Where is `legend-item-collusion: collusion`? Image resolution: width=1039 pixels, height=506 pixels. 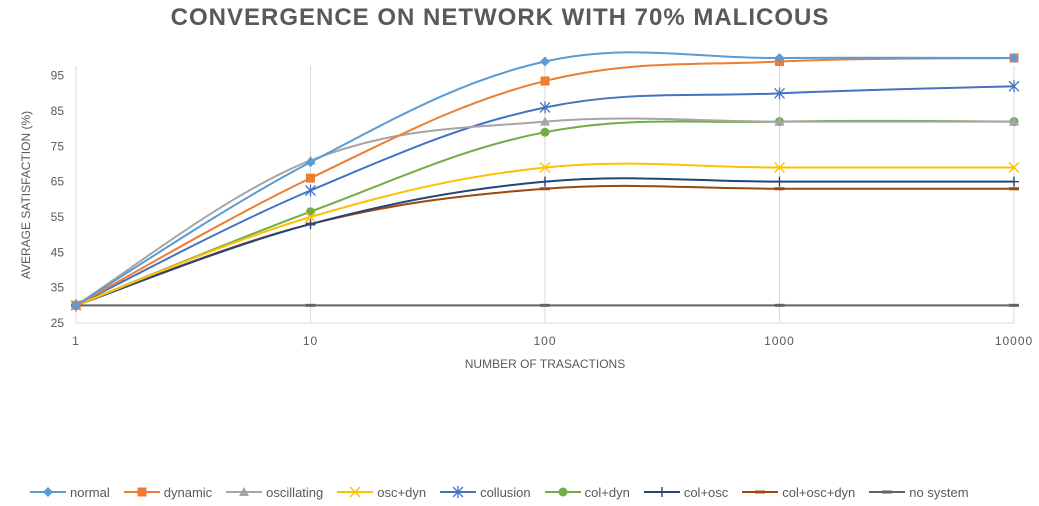 legend-item-collusion: collusion is located at coordinates (485, 492).